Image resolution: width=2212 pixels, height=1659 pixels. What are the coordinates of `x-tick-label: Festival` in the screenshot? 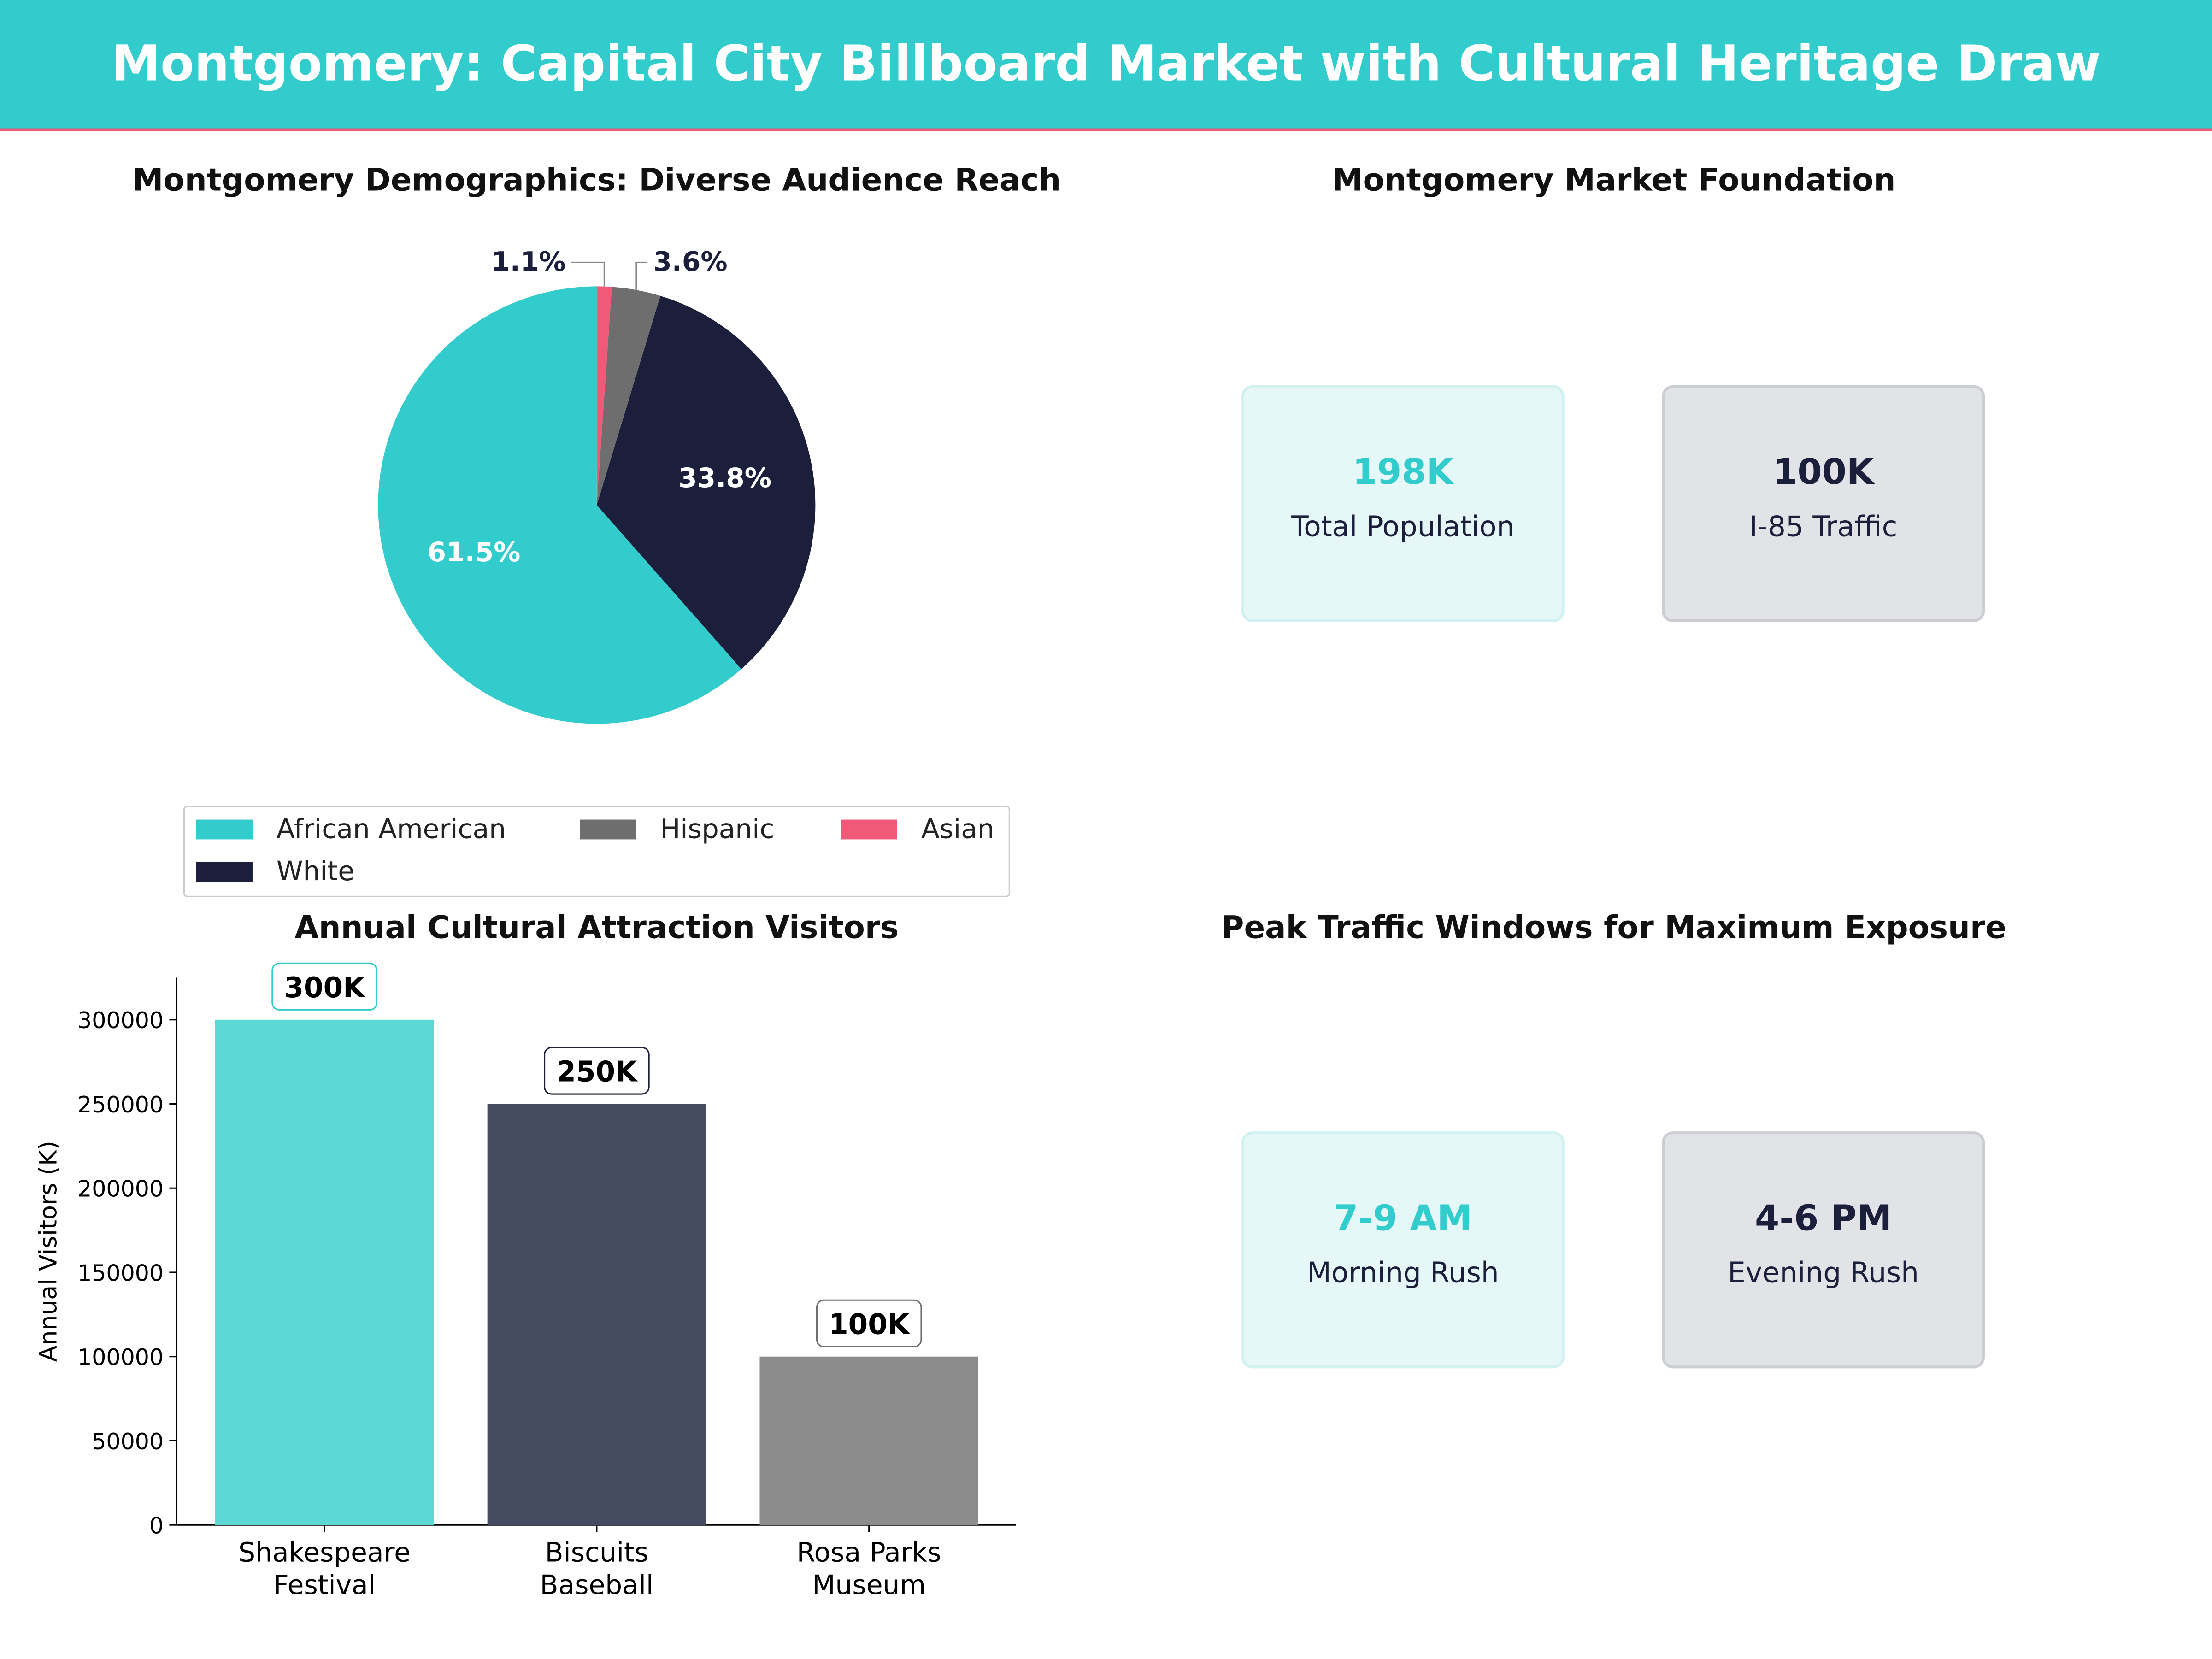 It's located at (324, 1584).